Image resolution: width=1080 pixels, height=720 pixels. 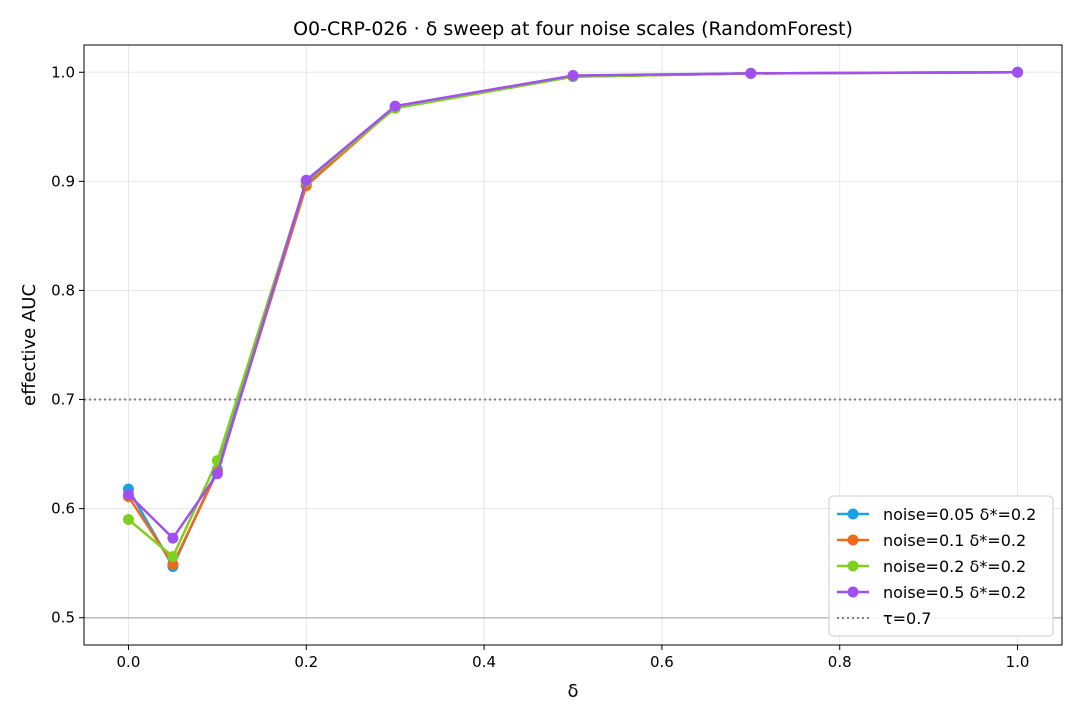 I want to click on legend-item: τ=0.7, so click(x=884, y=618).